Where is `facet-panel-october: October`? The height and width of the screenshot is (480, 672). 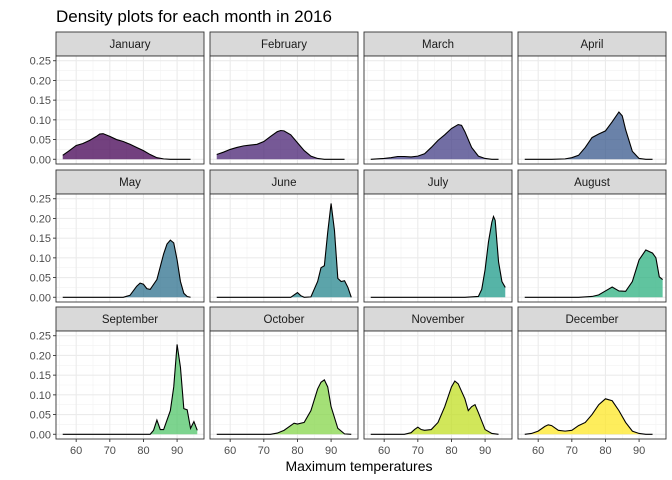
facet-panel-october: October is located at coordinates (284, 373).